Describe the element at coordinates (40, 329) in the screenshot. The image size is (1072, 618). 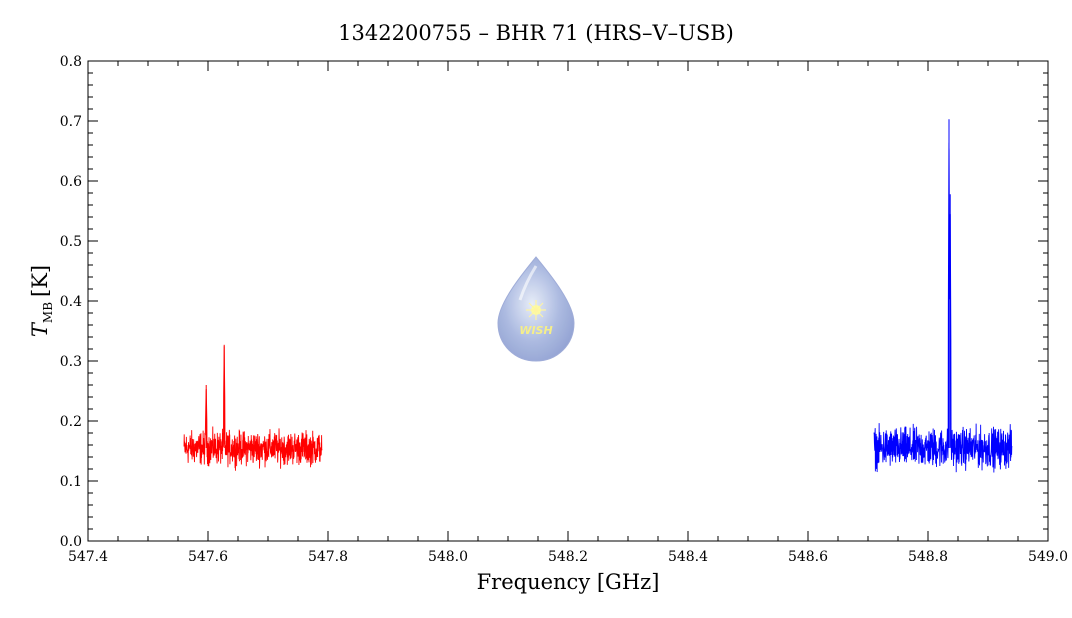
I see `y-axis-symbol: T` at that location.